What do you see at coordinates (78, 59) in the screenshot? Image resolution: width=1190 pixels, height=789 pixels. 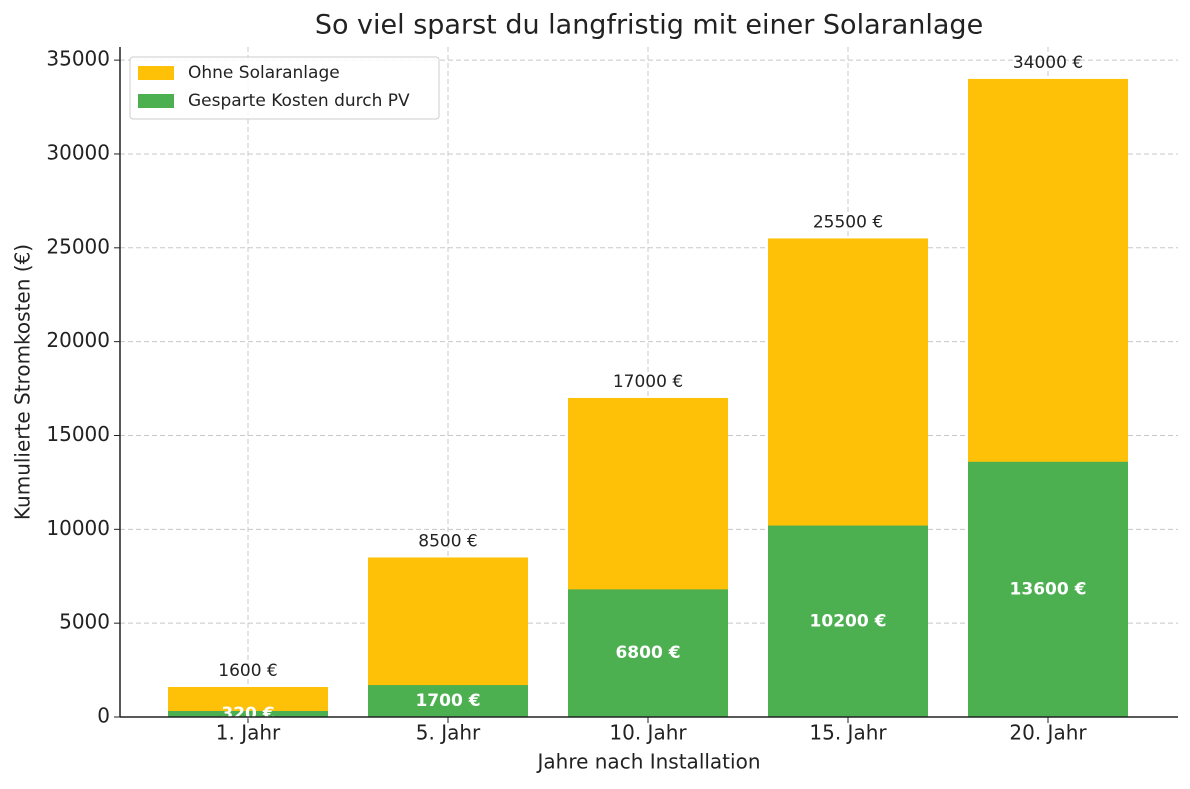 I see `y-tick-label: 35000` at bounding box center [78, 59].